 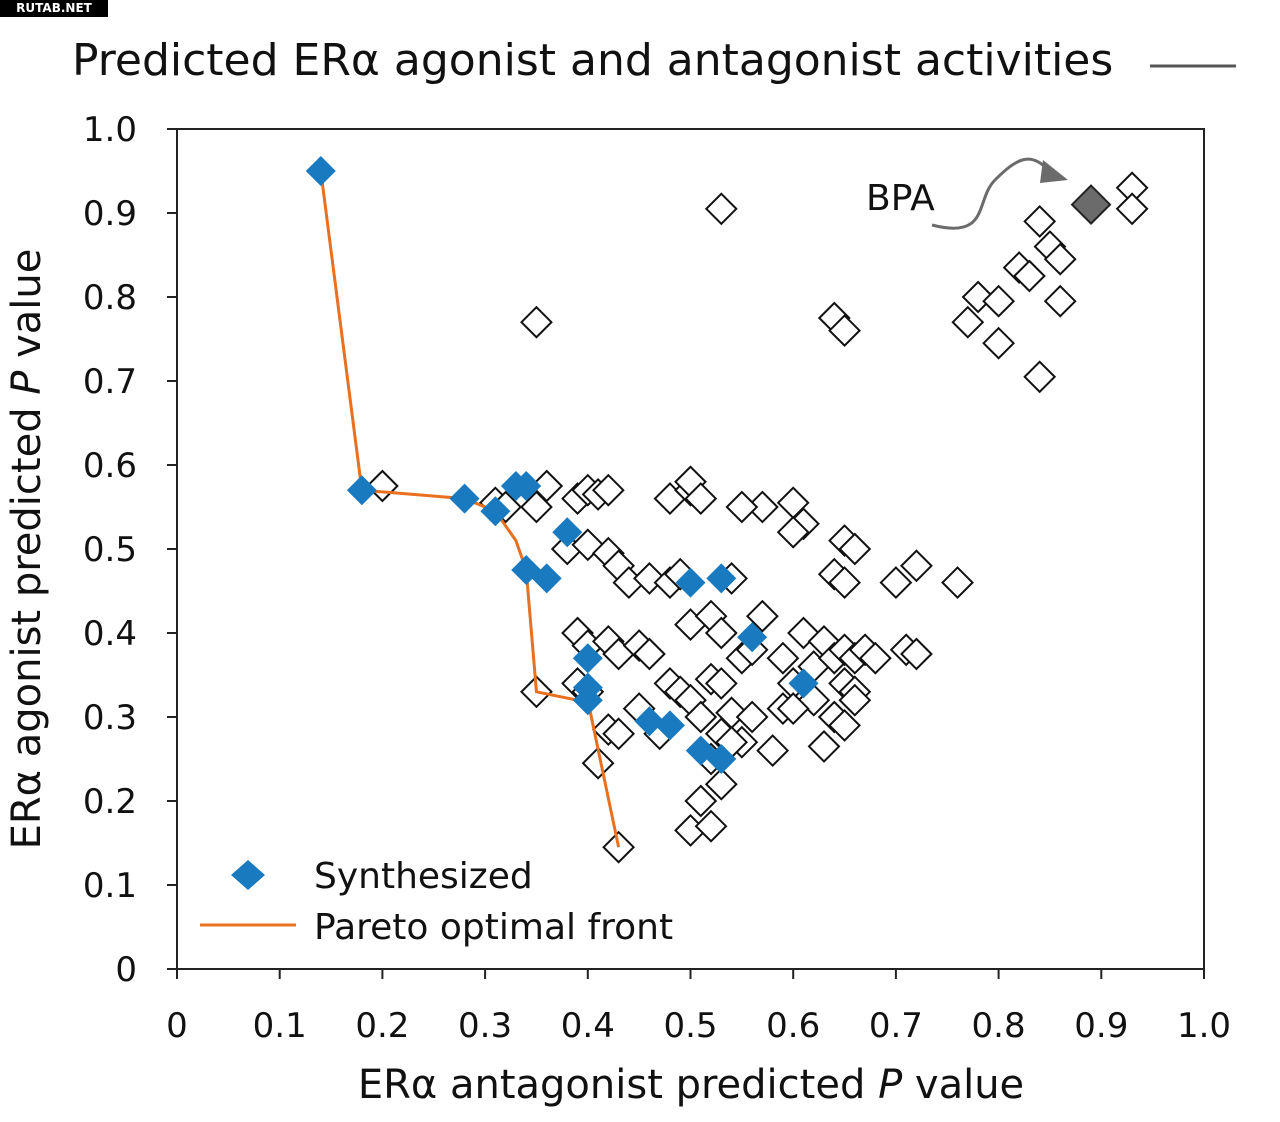 What do you see at coordinates (382, 1026) in the screenshot?
I see `x-tick-label: 0.2` at bounding box center [382, 1026].